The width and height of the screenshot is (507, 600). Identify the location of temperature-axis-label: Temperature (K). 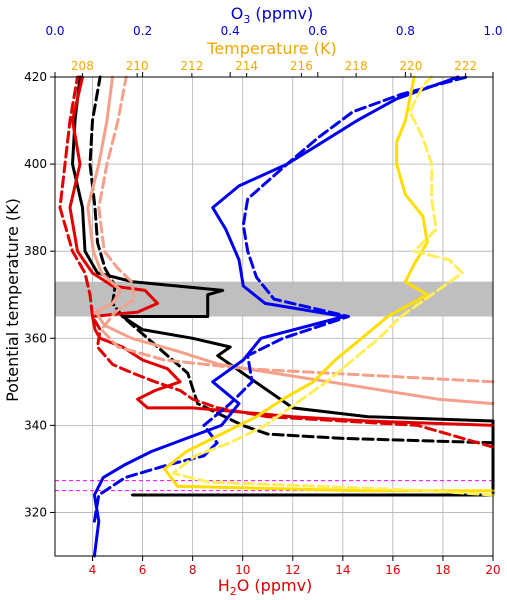
(271, 48).